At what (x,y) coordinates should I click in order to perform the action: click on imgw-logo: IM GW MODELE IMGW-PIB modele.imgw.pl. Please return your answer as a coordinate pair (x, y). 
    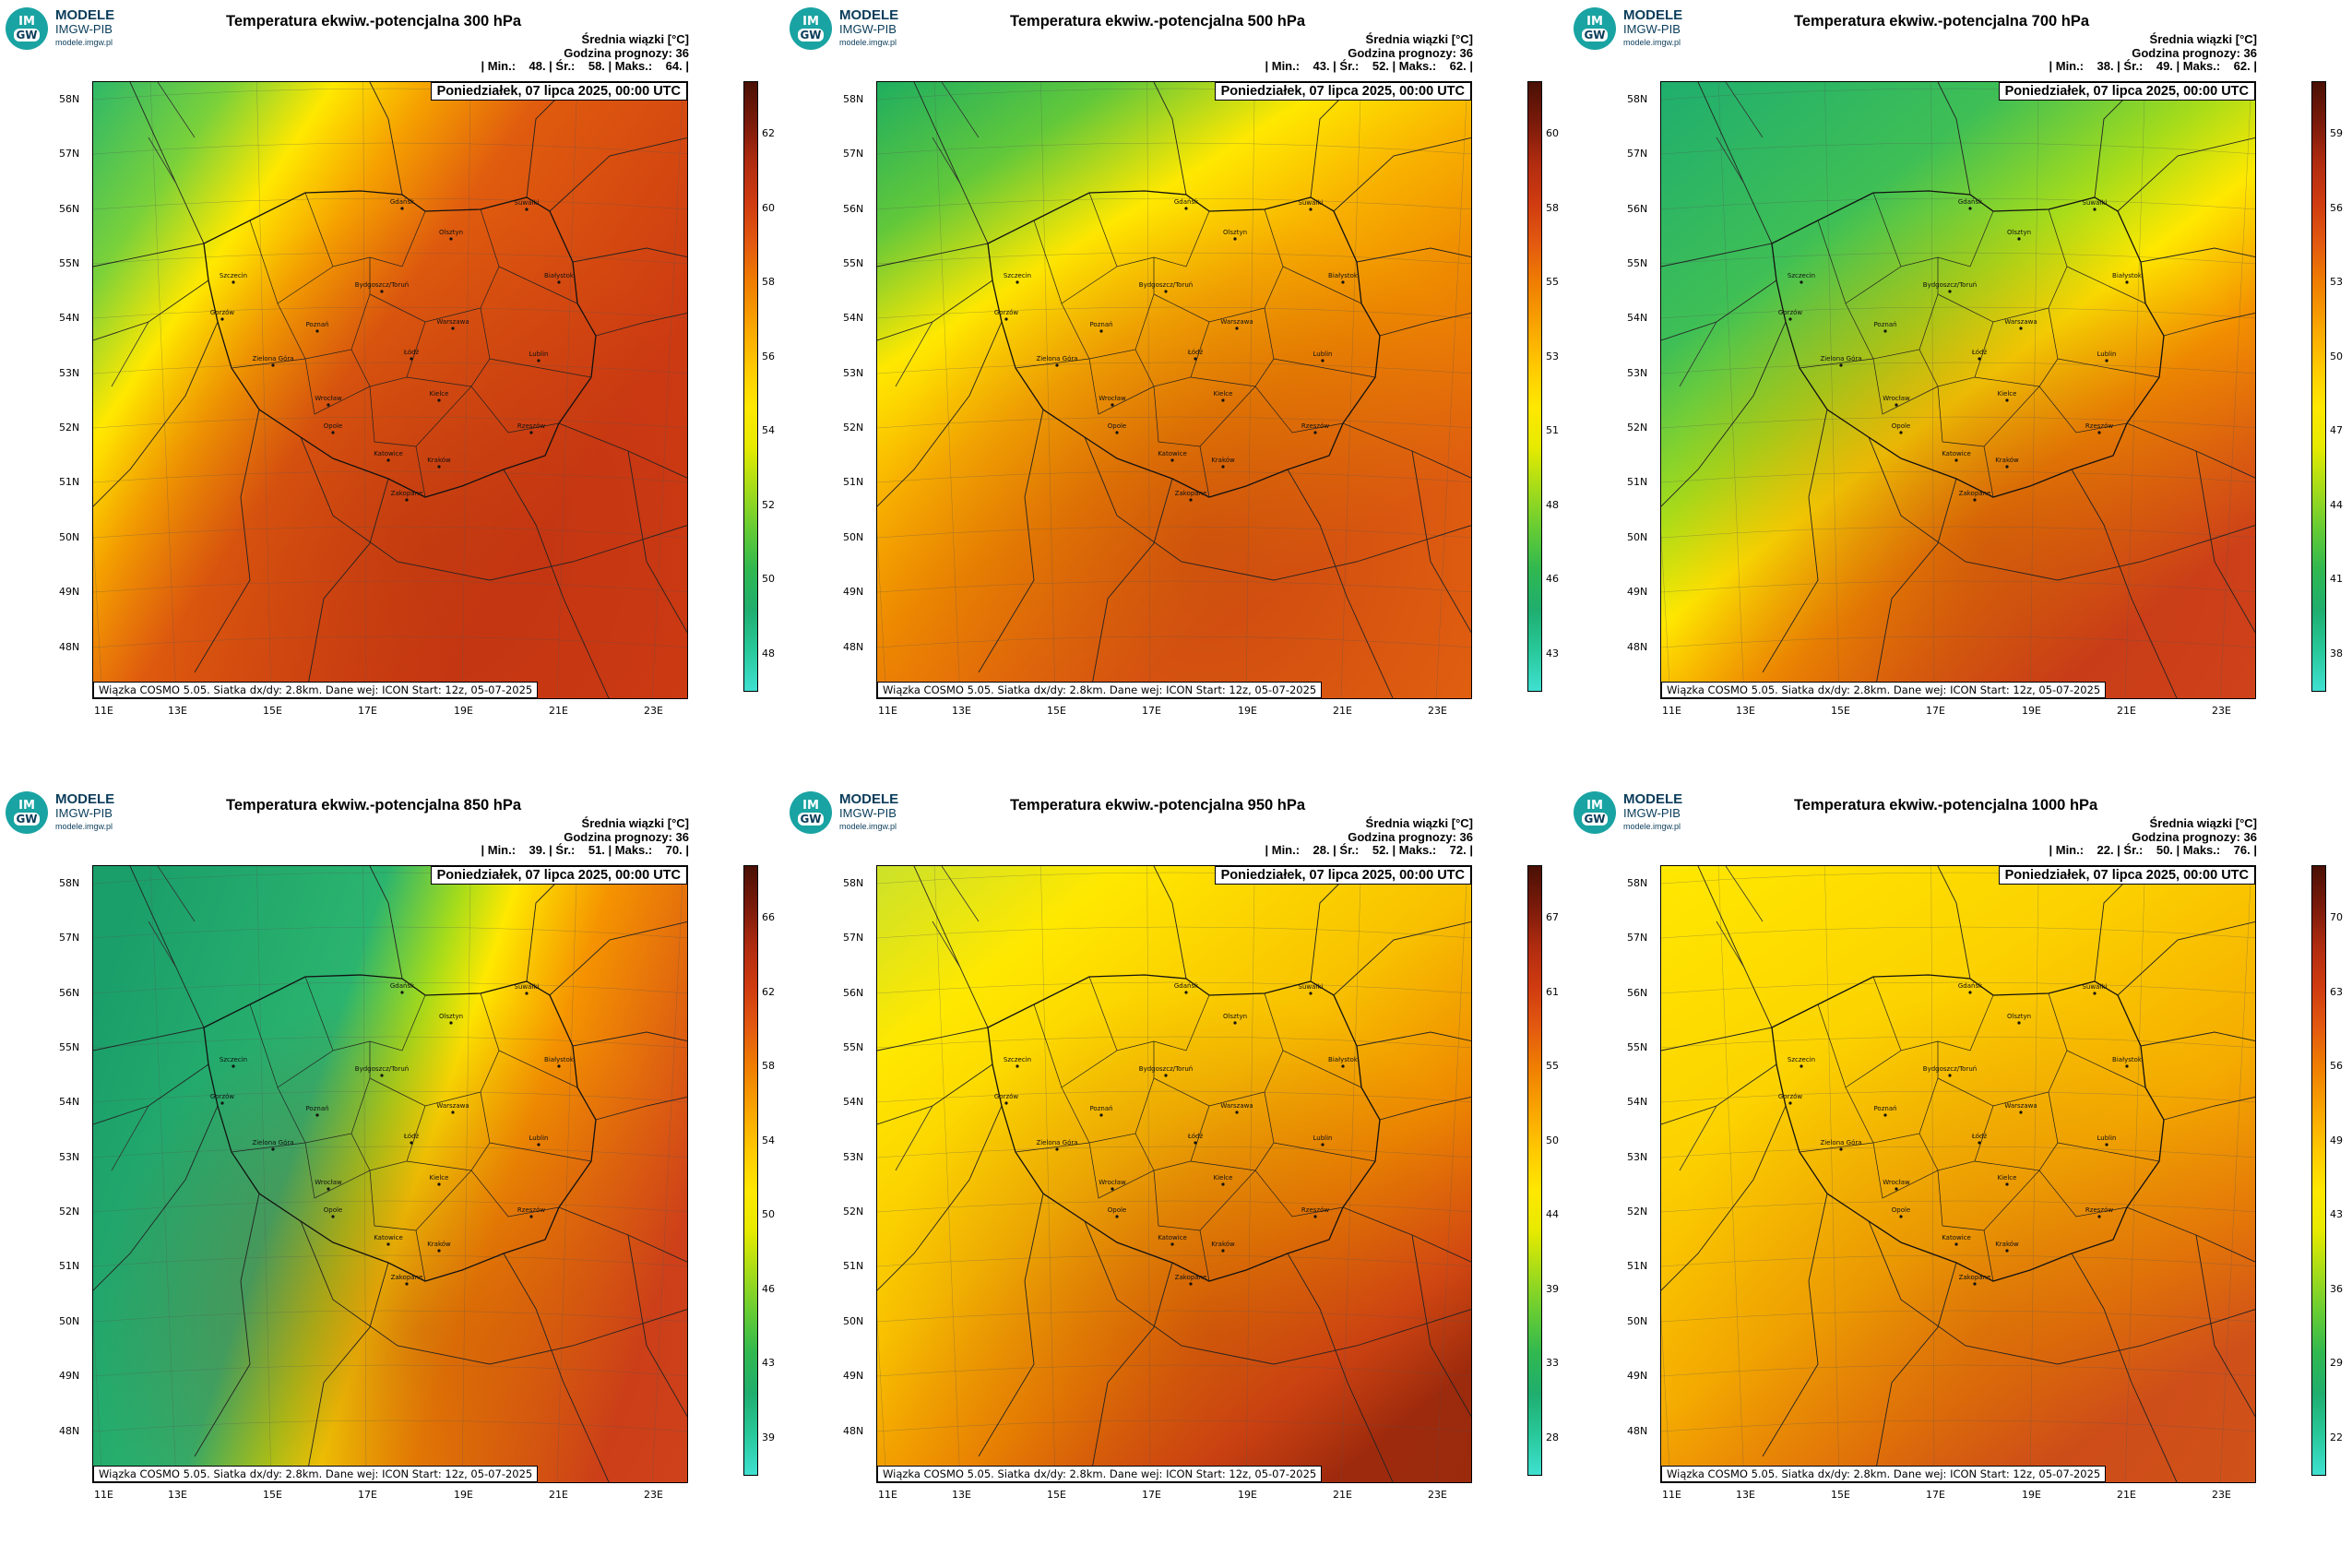
    Looking at the image, I should click on (1657, 813).